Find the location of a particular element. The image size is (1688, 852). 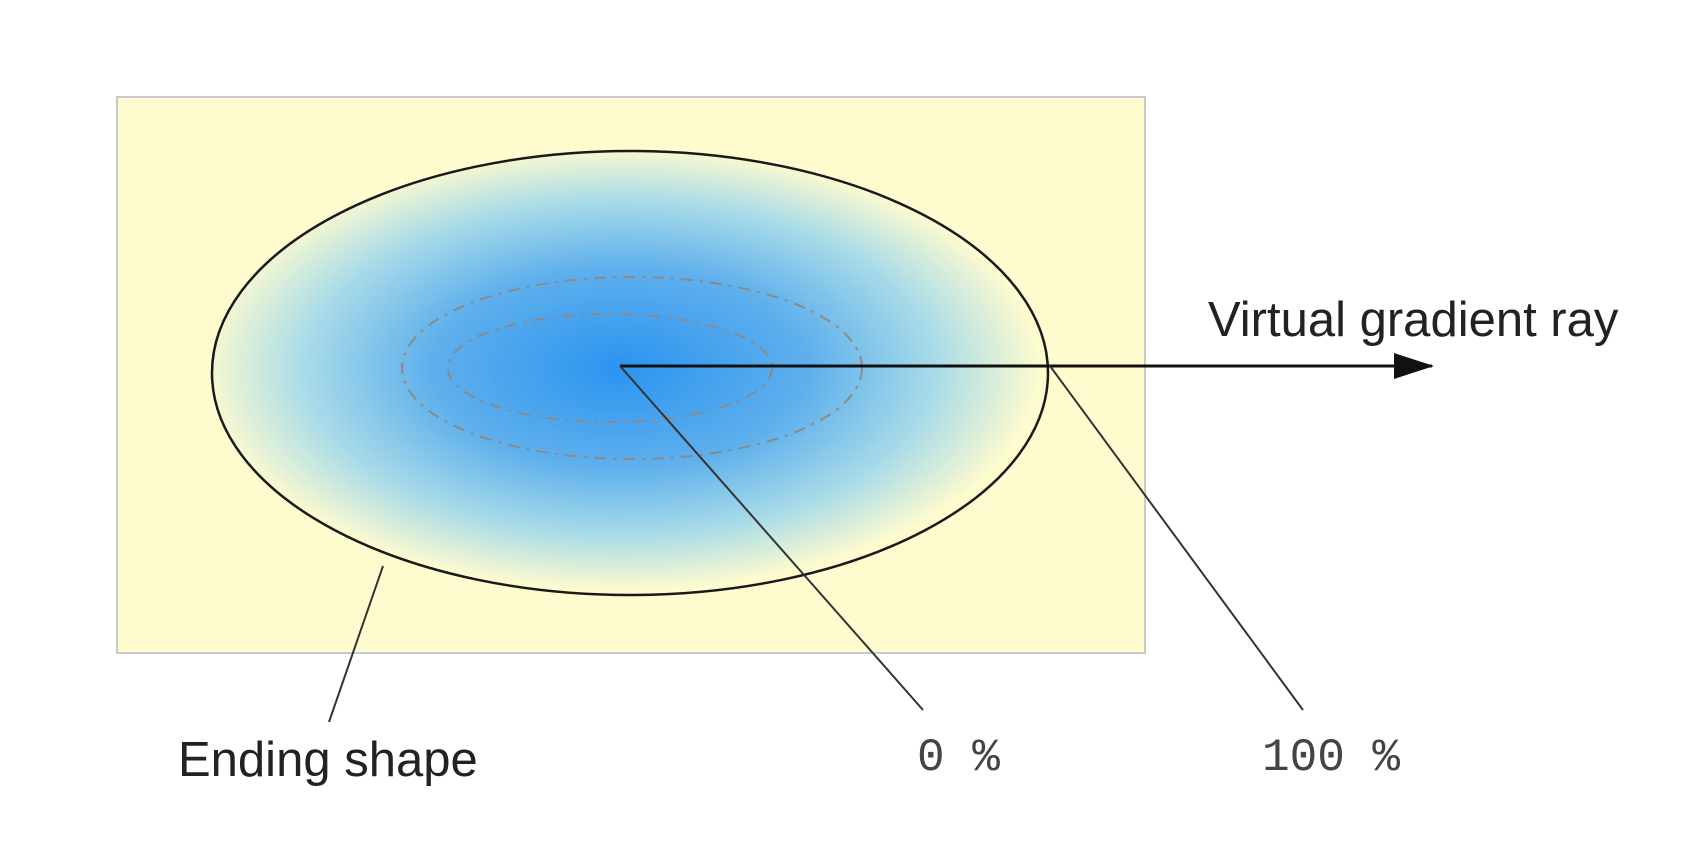

dashed-ellipse-outer is located at coordinates (632, 368).